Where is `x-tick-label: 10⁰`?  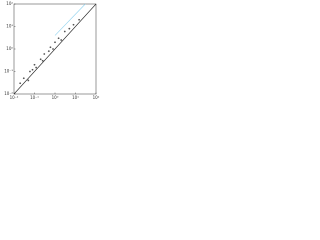
x-tick-label: 10⁰ is located at coordinates (55, 97).